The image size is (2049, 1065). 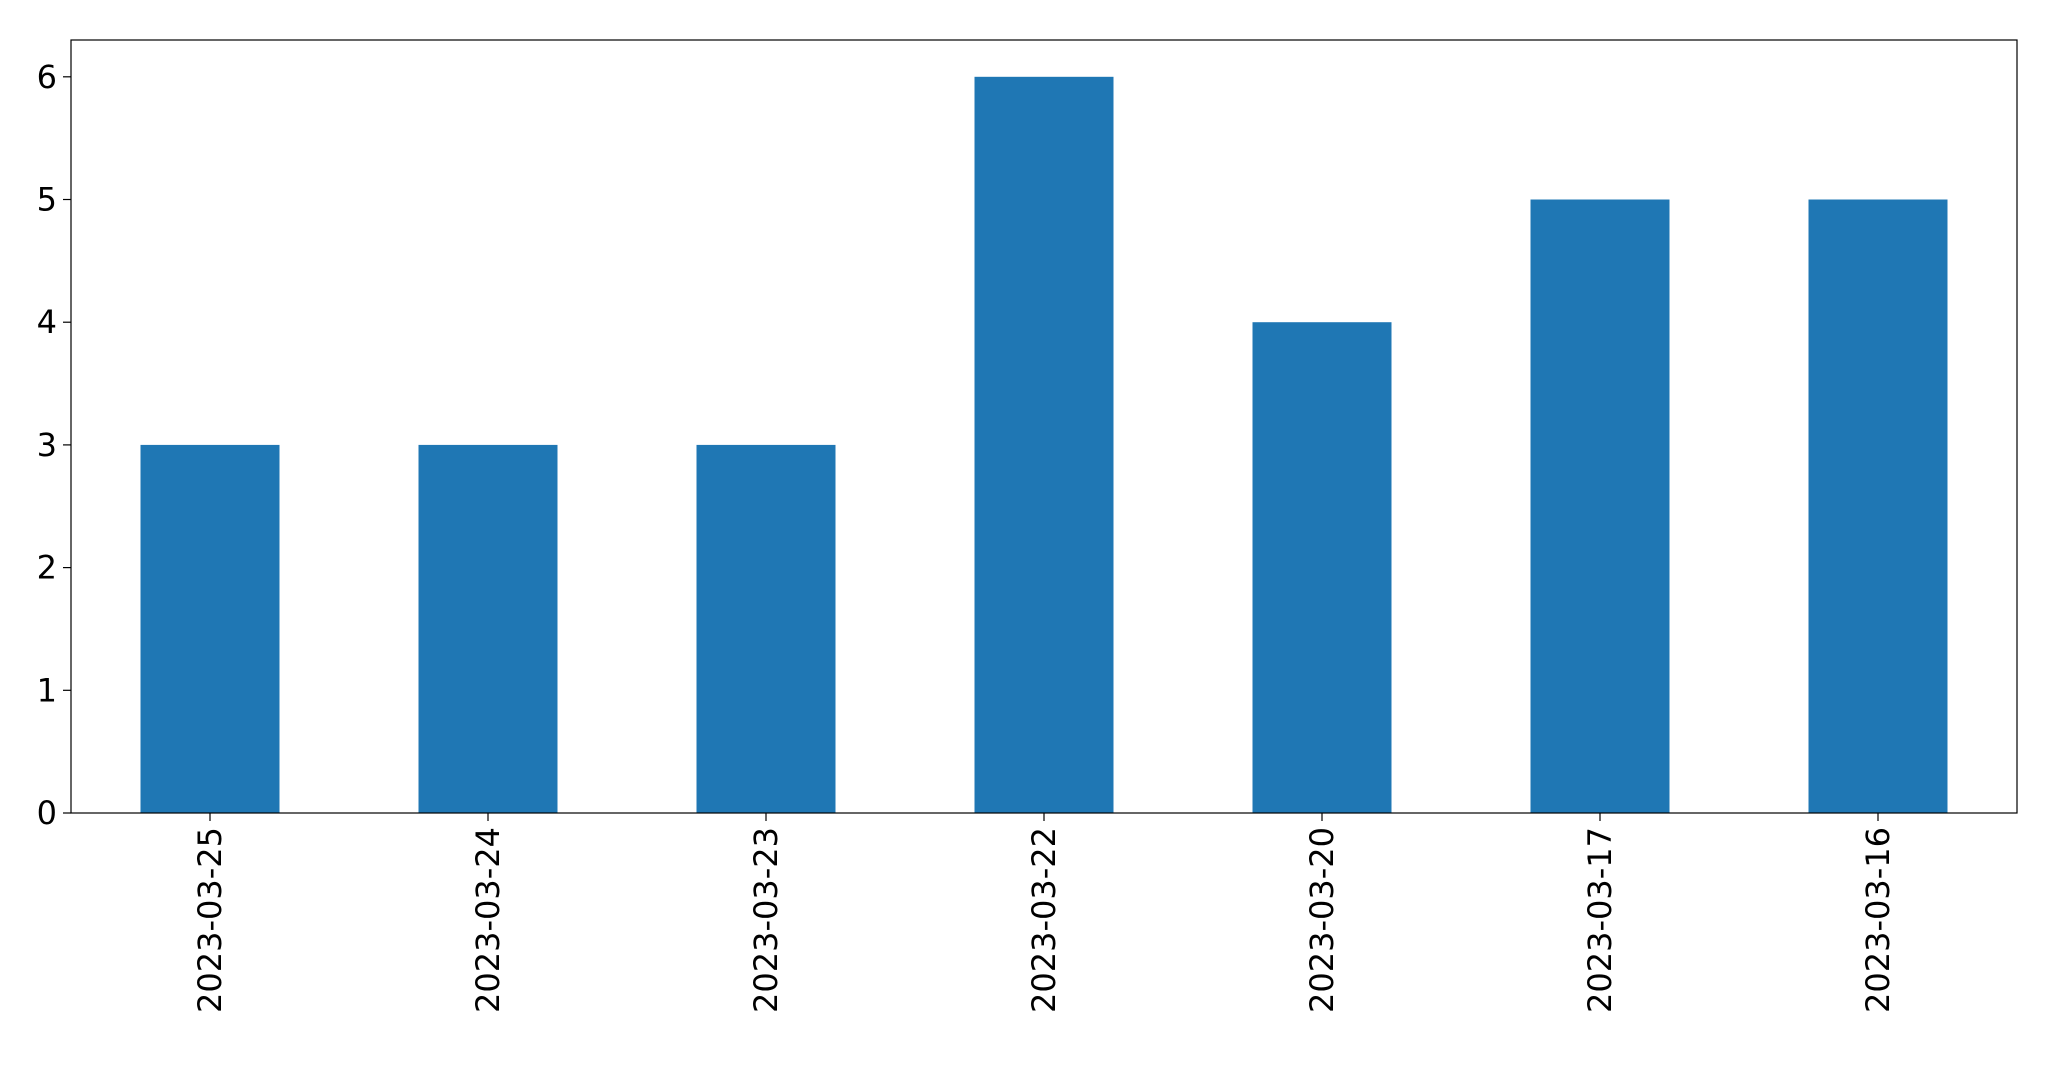 I want to click on y-tick-label: 2, so click(x=47, y=568).